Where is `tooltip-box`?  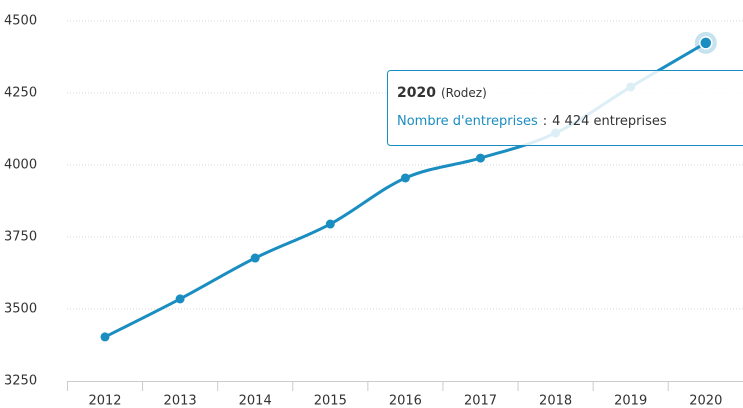 tooltip-box is located at coordinates (565, 108).